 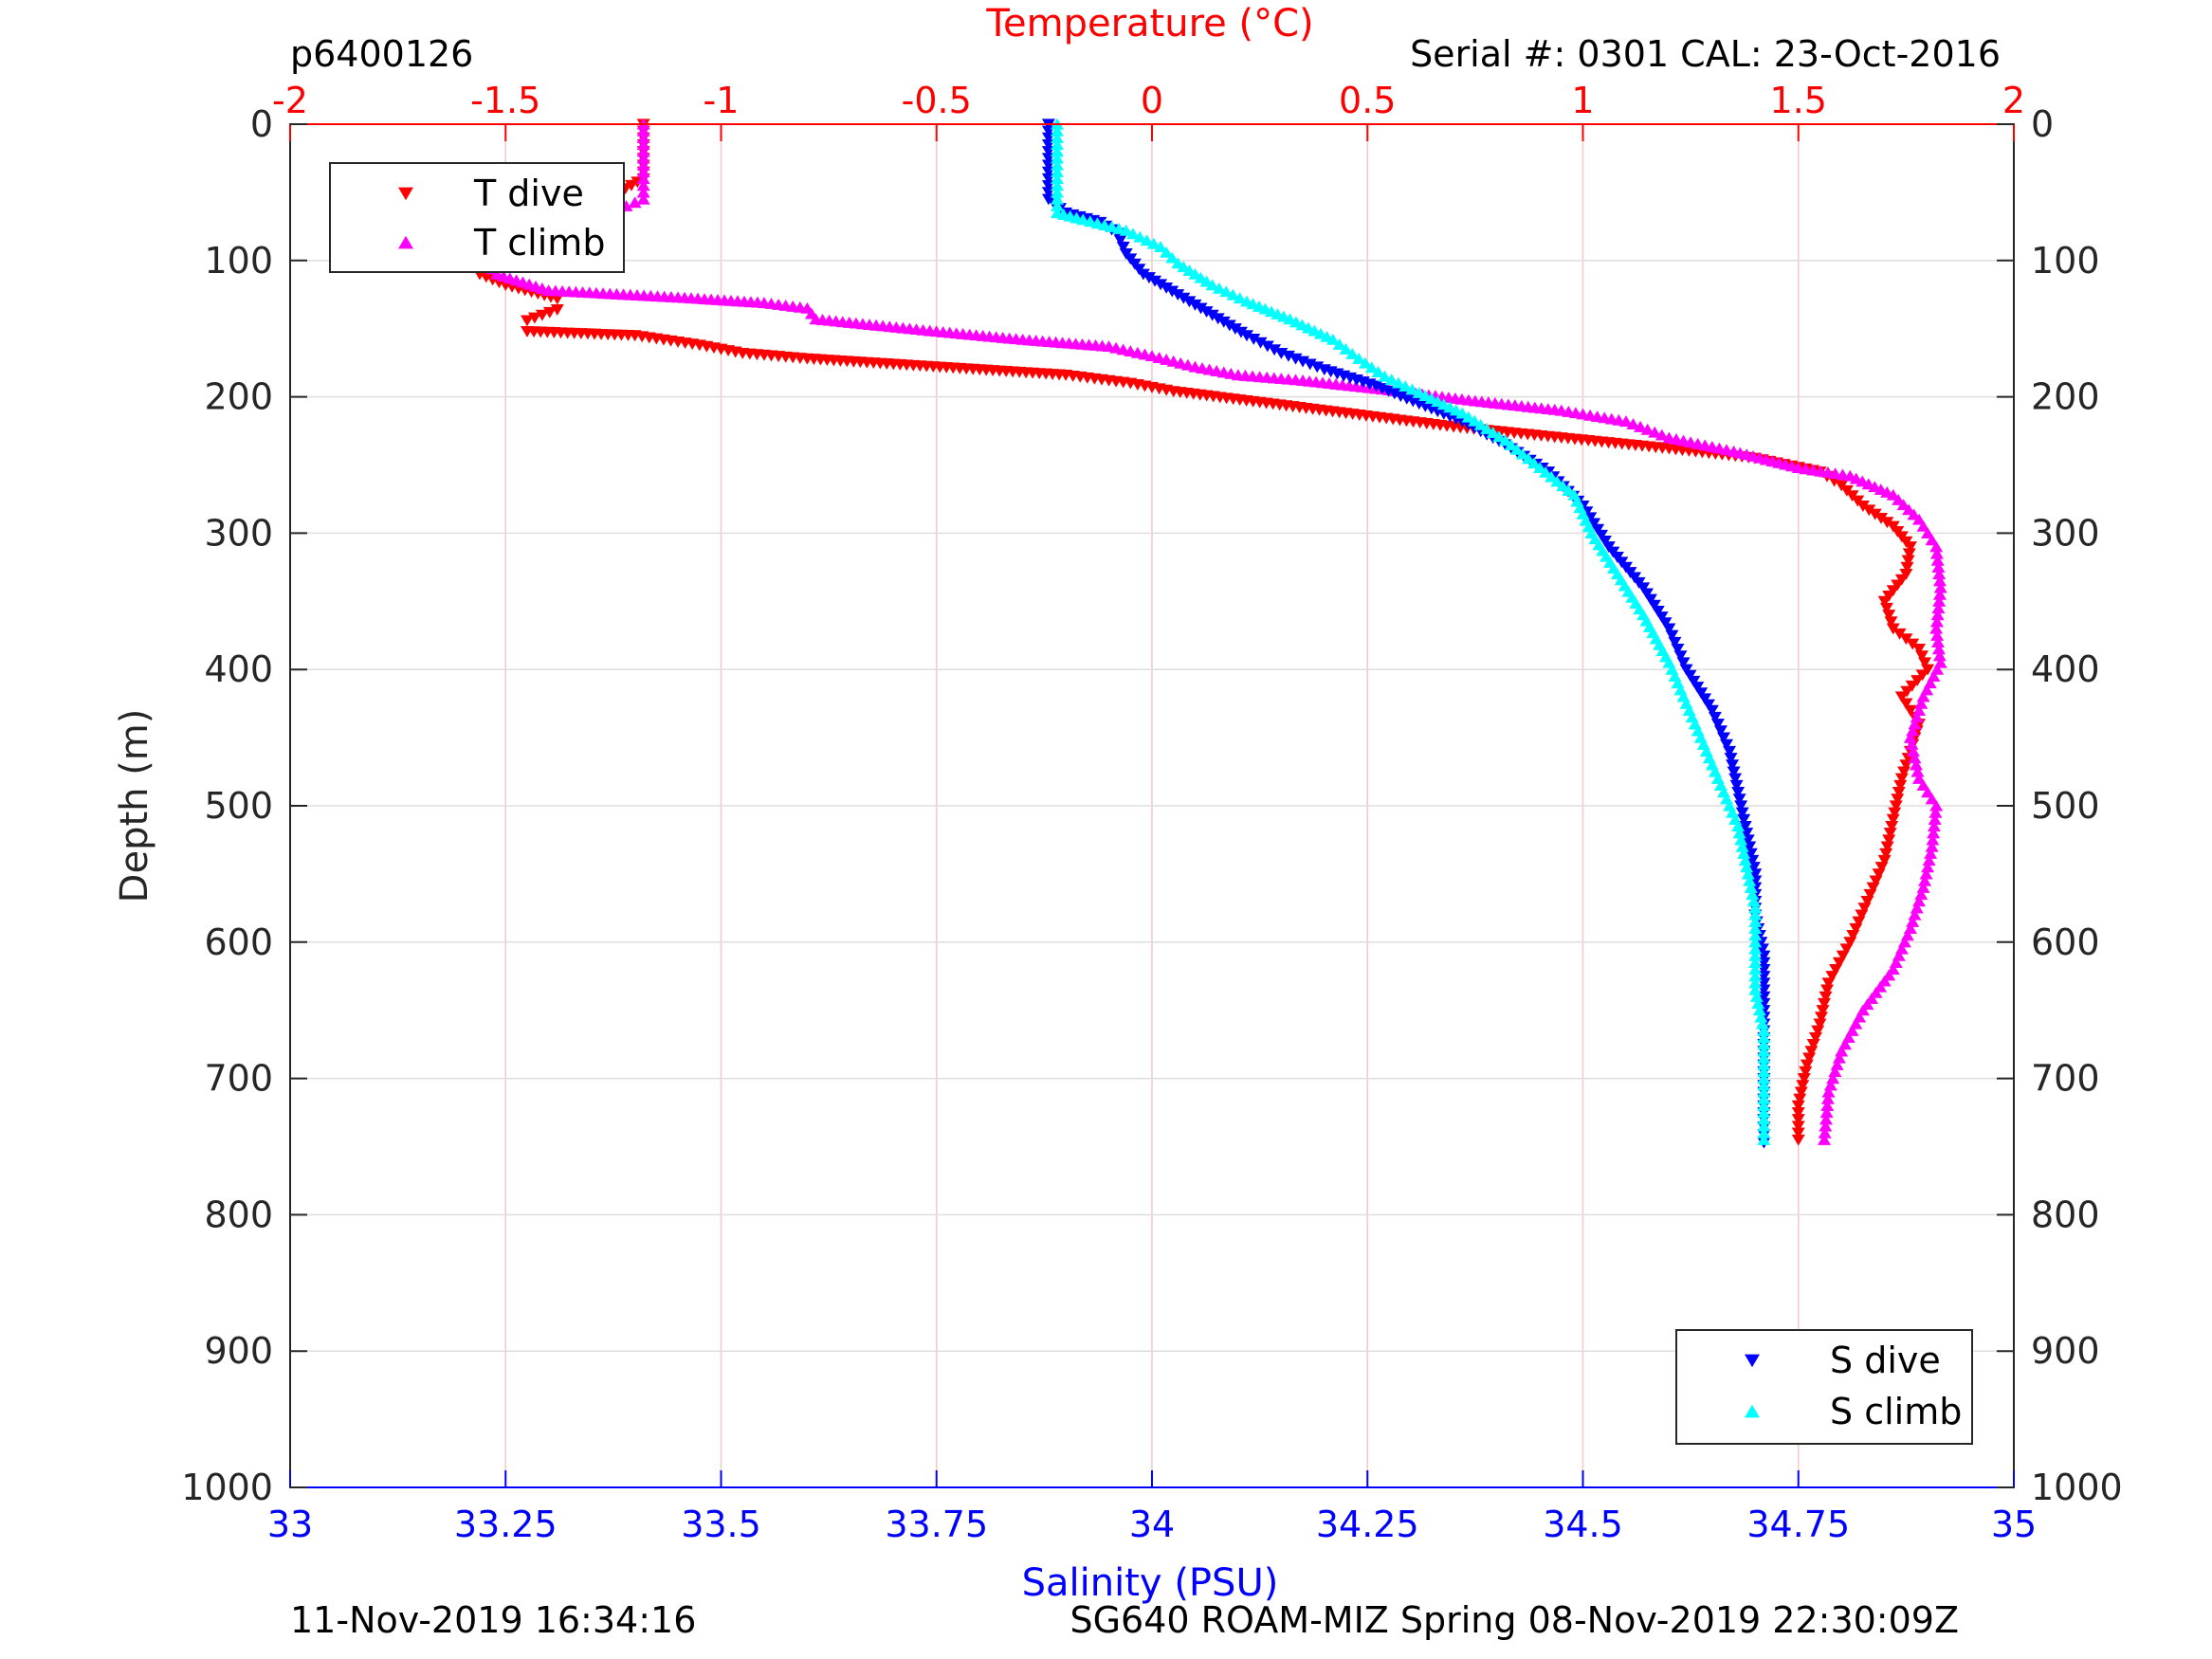 What do you see at coordinates (238, 806) in the screenshot?
I see `depth-tick-label-left: 500` at bounding box center [238, 806].